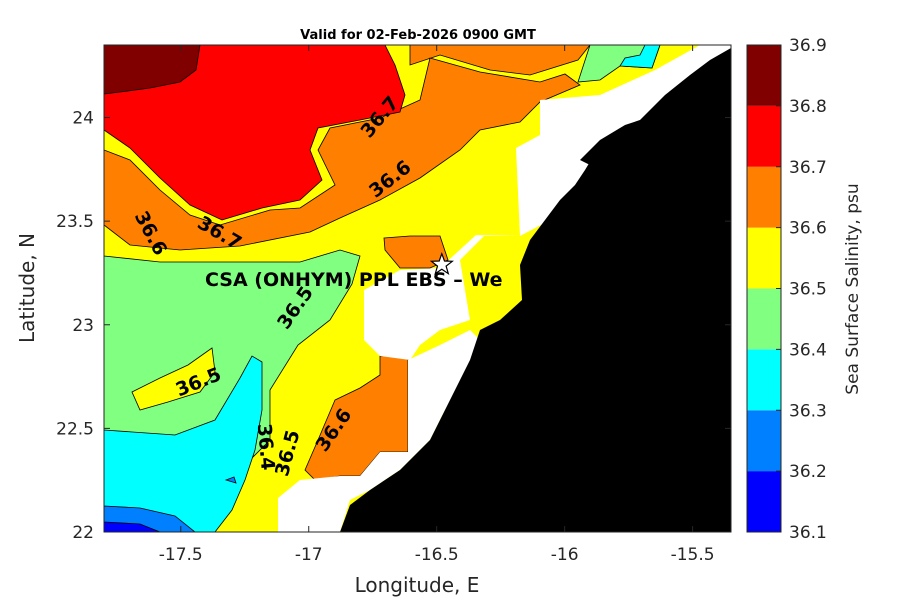 The height and width of the screenshot is (600, 900). Describe the element at coordinates (808, 411) in the screenshot. I see `colorbar-tick-label: 36.3` at that location.